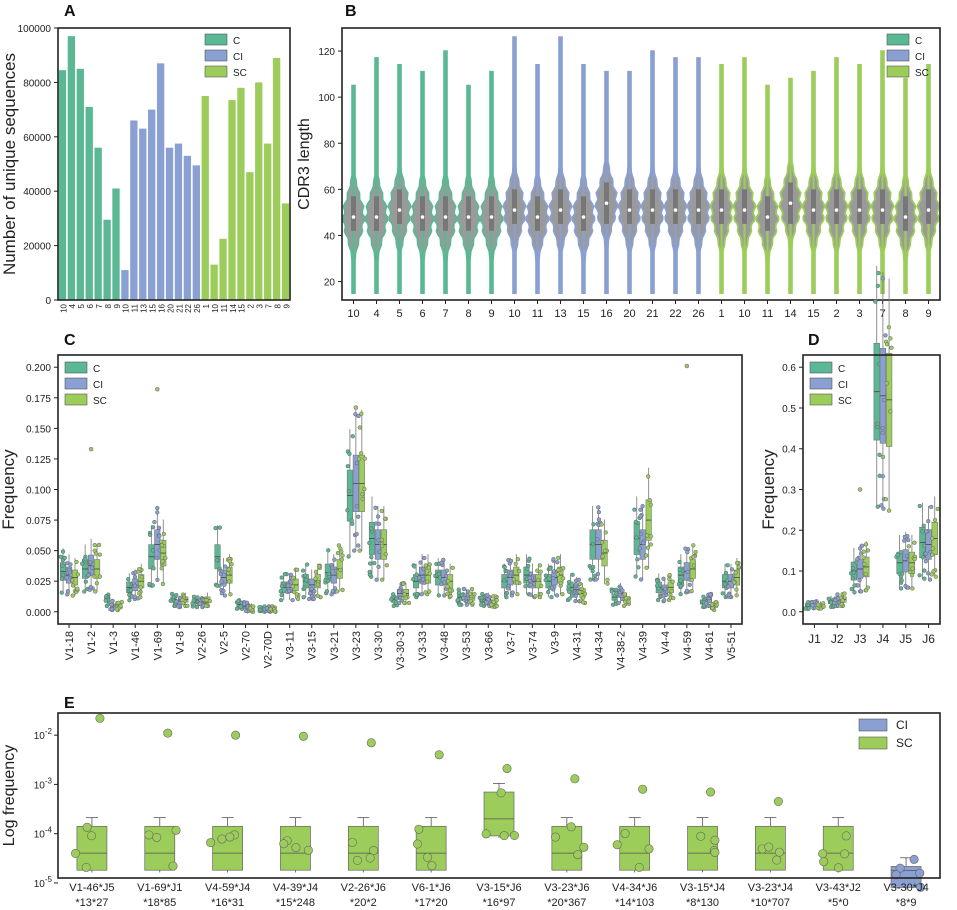 Image resolution: width=957 pixels, height=910 pixels. What do you see at coordinates (9, 164) in the screenshot?
I see `y-axis-label: Number of unique sequences` at bounding box center [9, 164].